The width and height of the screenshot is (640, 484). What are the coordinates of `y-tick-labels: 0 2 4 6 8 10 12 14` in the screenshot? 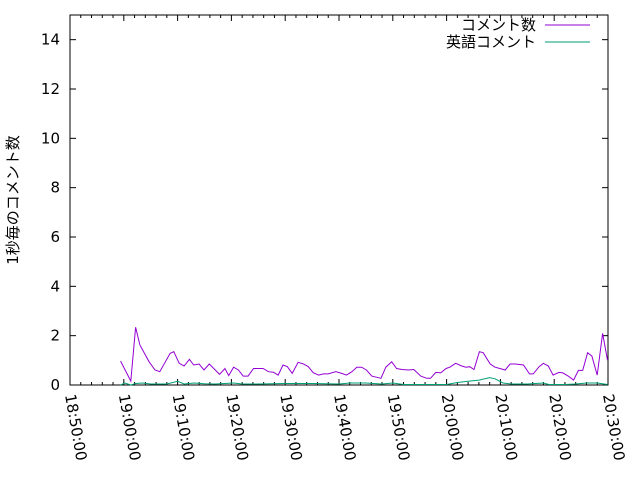 It's located at (50, 212).